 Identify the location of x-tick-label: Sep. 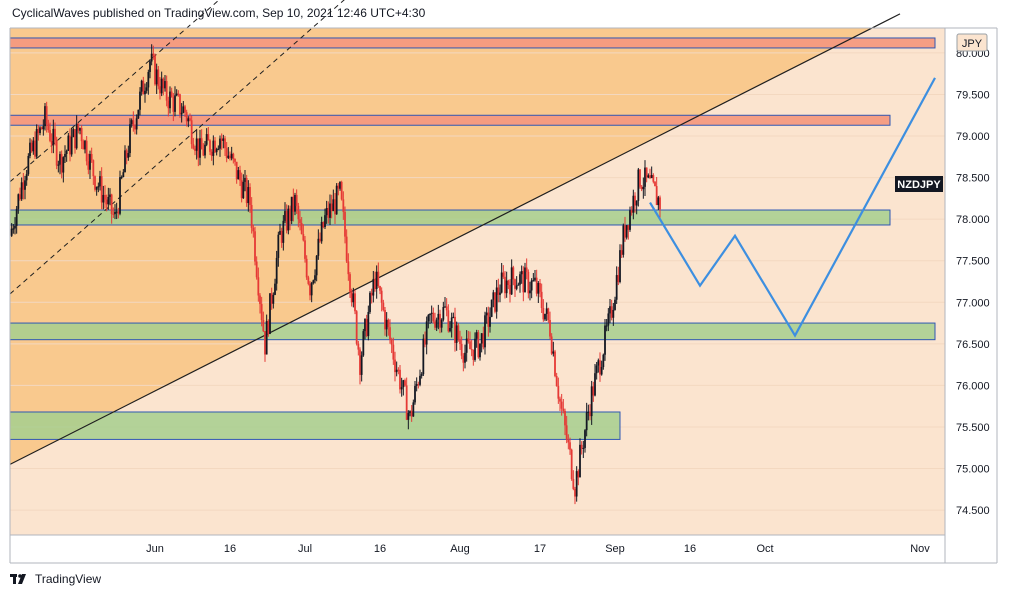
(615, 549).